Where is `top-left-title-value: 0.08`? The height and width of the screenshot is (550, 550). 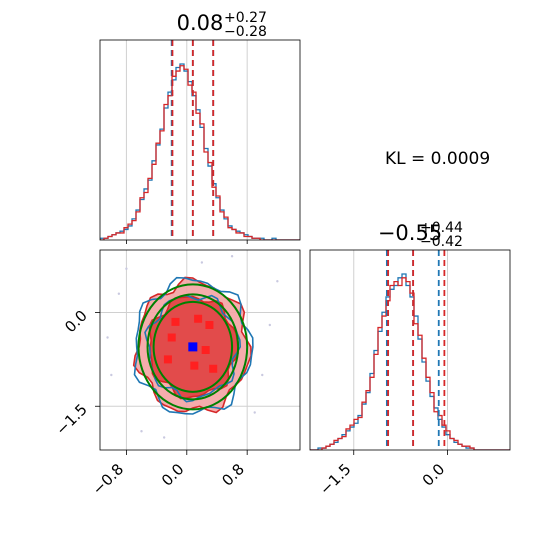
top-left-title-value: 0.08 is located at coordinates (200, 23).